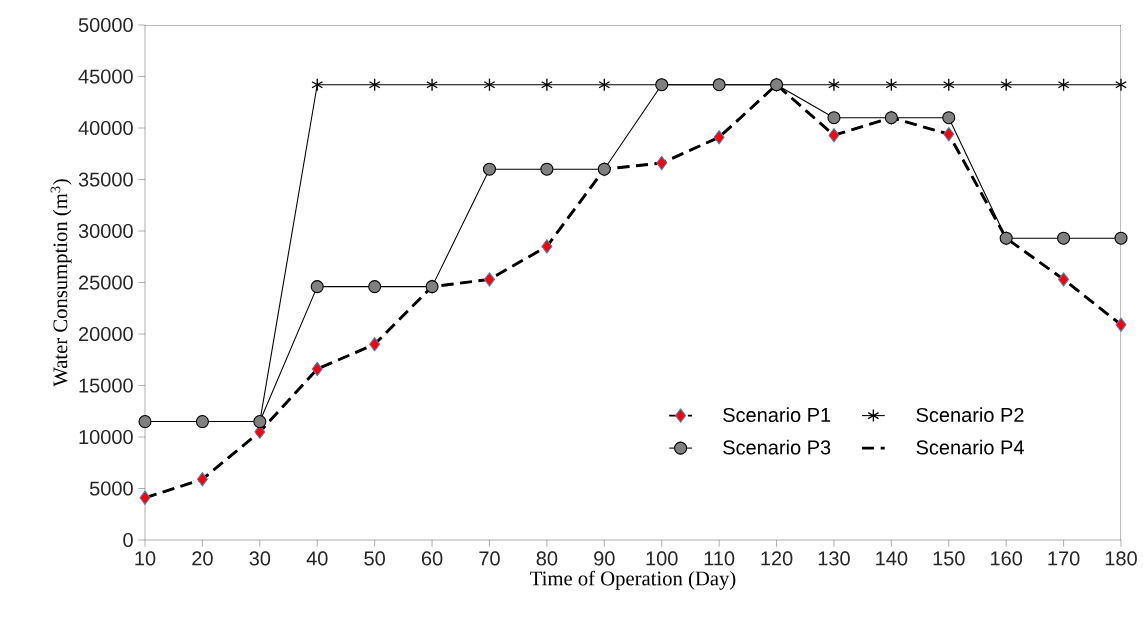  What do you see at coordinates (662, 558) in the screenshot?
I see `x-tick-label: 100` at bounding box center [662, 558].